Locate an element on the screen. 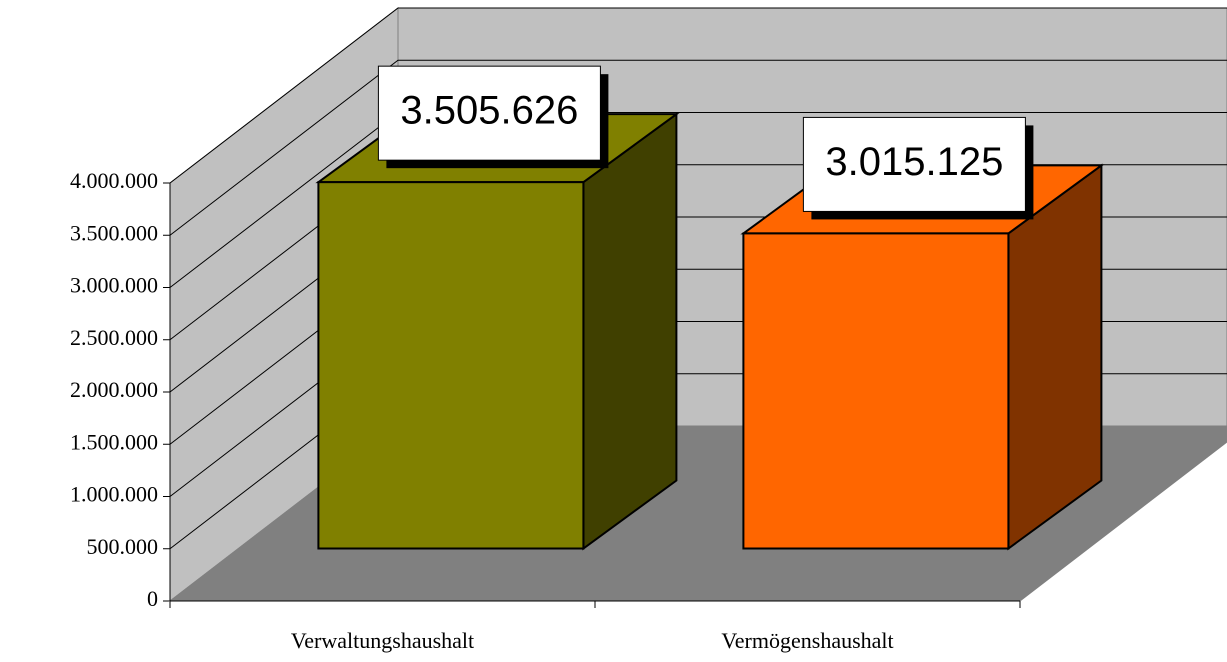  value-label: 3.505.626 is located at coordinates (489, 111).